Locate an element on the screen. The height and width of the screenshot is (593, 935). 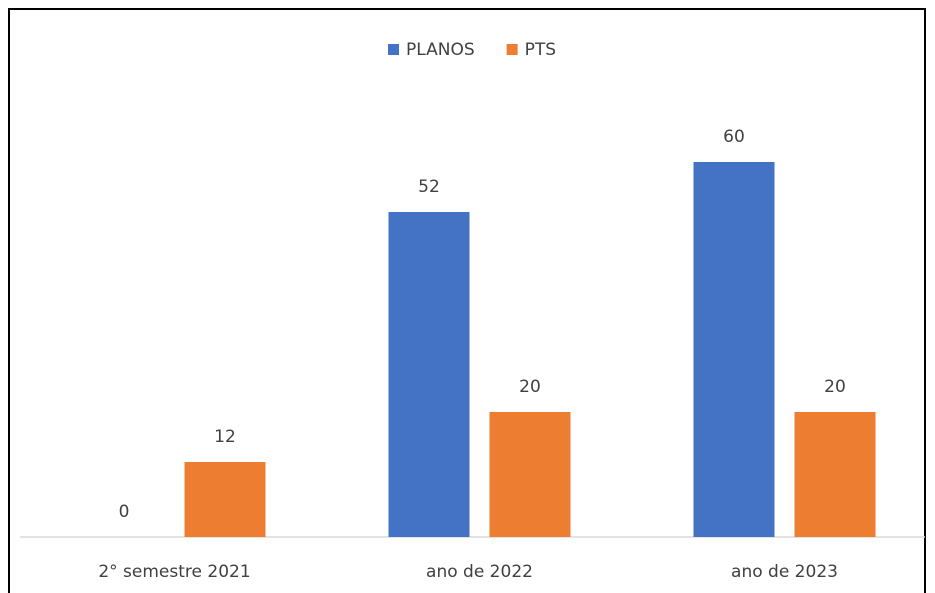
legend-label: PTS is located at coordinates (540, 50).